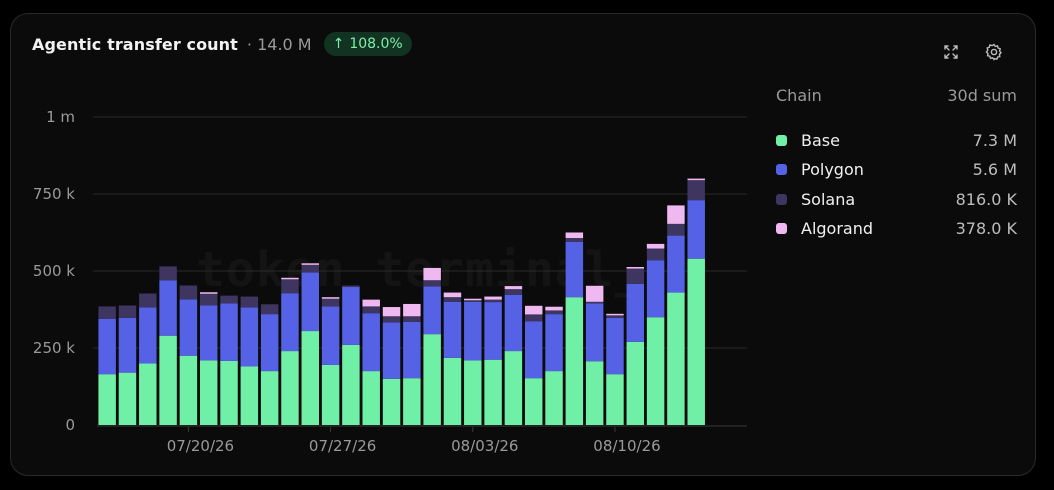 Image resolution: width=1054 pixels, height=490 pixels. What do you see at coordinates (896, 169) in the screenshot?
I see `legend-item-polygon: Polygon 5.6 M` at bounding box center [896, 169].